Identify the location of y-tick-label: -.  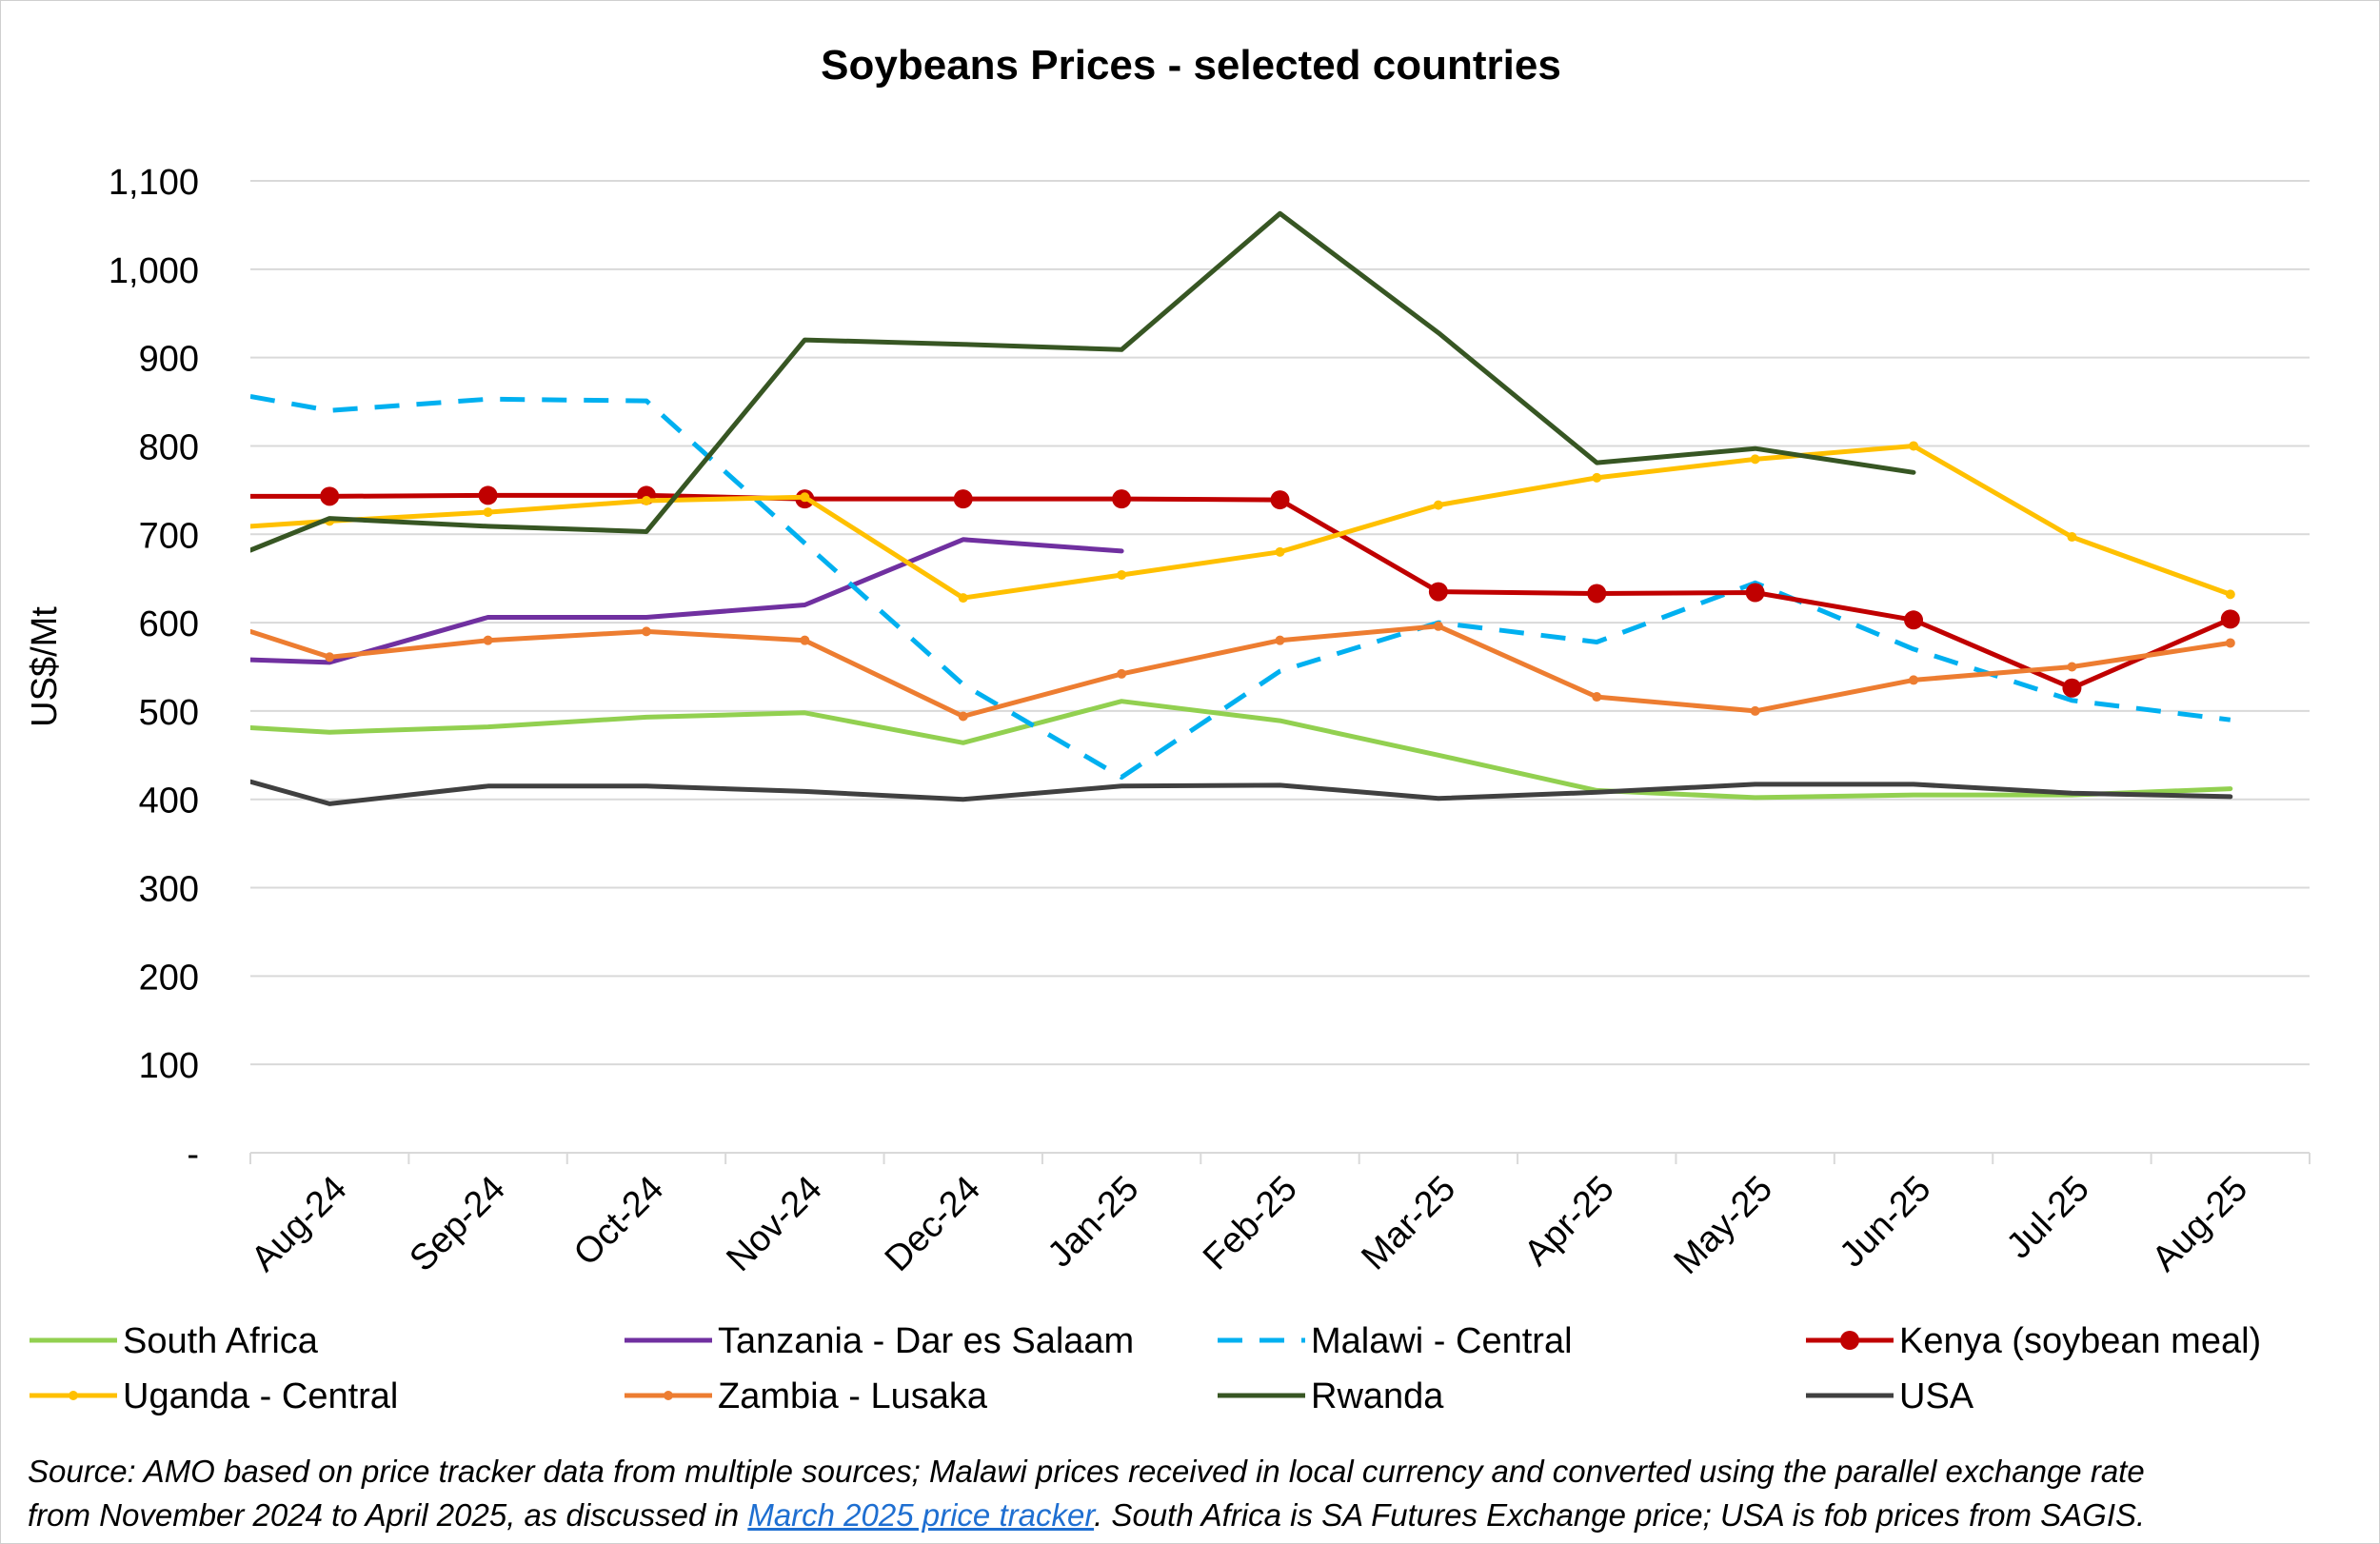
(193, 1155).